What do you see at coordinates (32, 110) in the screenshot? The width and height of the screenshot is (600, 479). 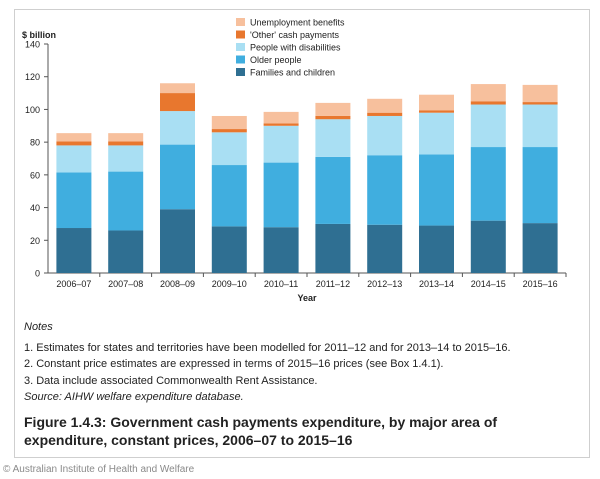 I see `y-tick-label: 100` at bounding box center [32, 110].